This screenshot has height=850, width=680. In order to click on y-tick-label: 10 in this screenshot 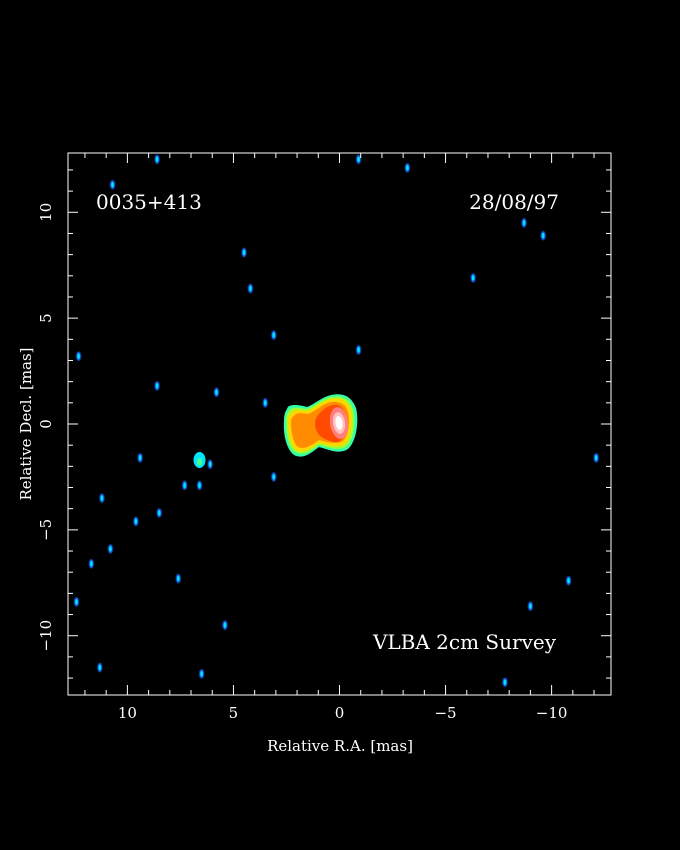, I will do `click(46, 212)`.